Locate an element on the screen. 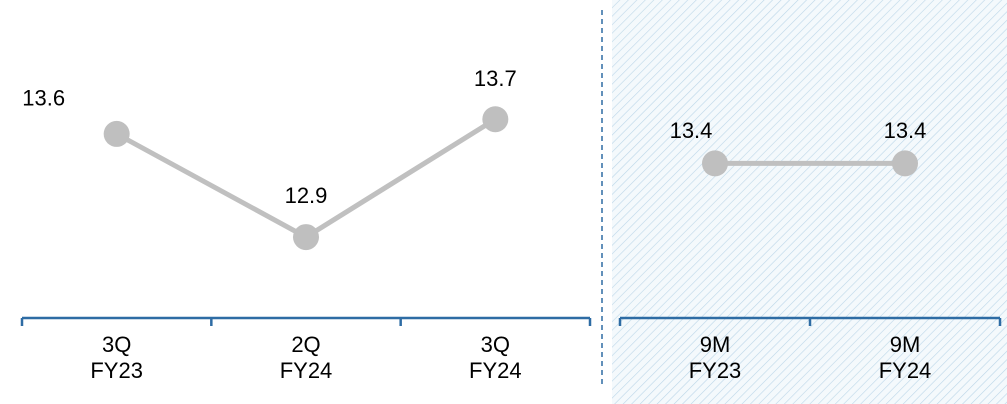  x-tick-label: 2Q FY24 is located at coordinates (306, 357).